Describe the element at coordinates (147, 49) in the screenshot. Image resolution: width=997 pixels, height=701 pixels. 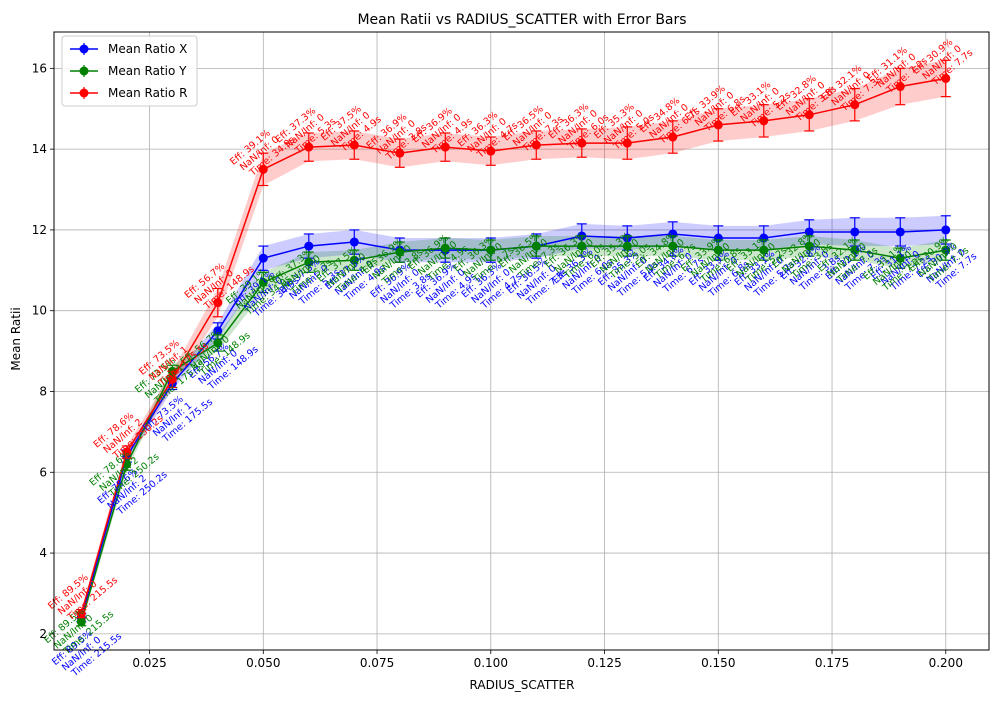
I see `legend-label-mean-ratio-x: Mean Ratio X` at that location.